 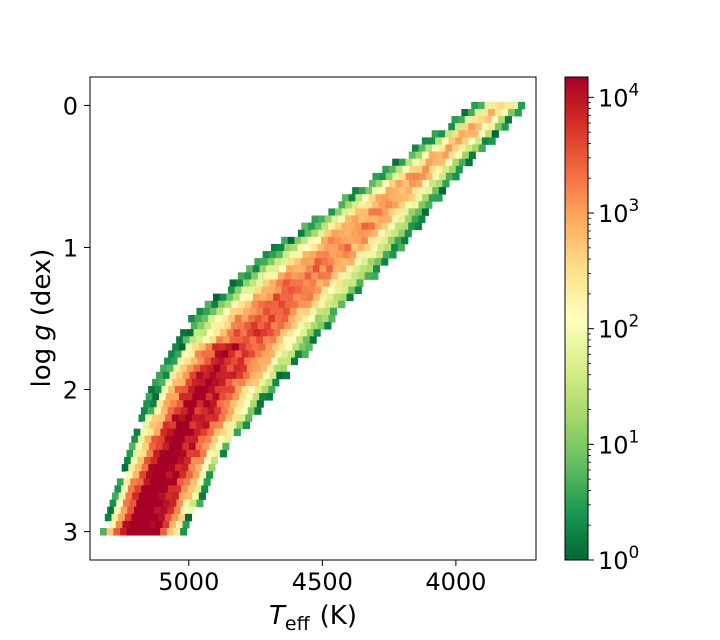 I want to click on y-axis-label-var: g, so click(x=42, y=332).